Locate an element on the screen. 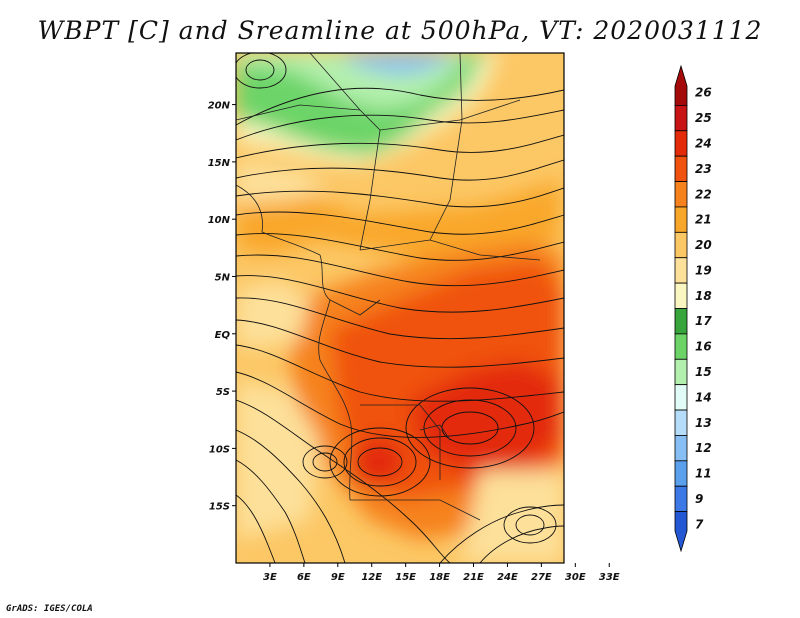 This screenshot has width=800, height=618. lon-tick-label: 6E is located at coordinates (304, 577).